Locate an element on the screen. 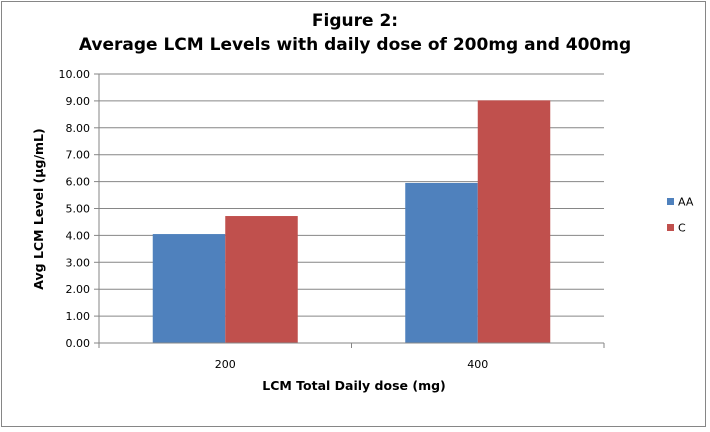 The image size is (710, 432). y-tick-label: 5.00 is located at coordinates (78, 209).